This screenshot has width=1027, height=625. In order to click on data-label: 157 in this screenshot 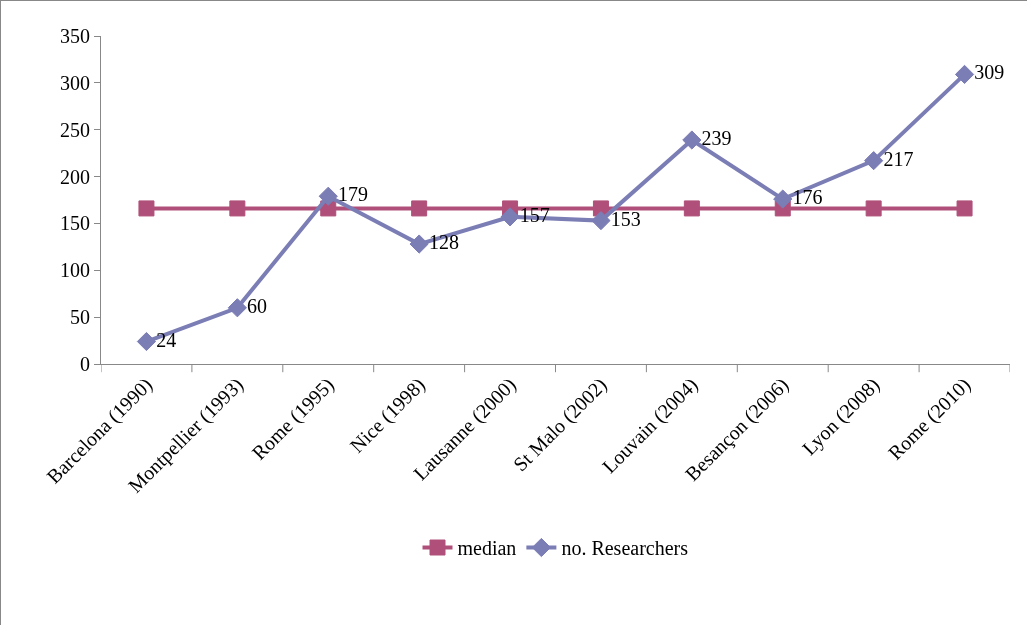, I will do `click(534, 214)`.